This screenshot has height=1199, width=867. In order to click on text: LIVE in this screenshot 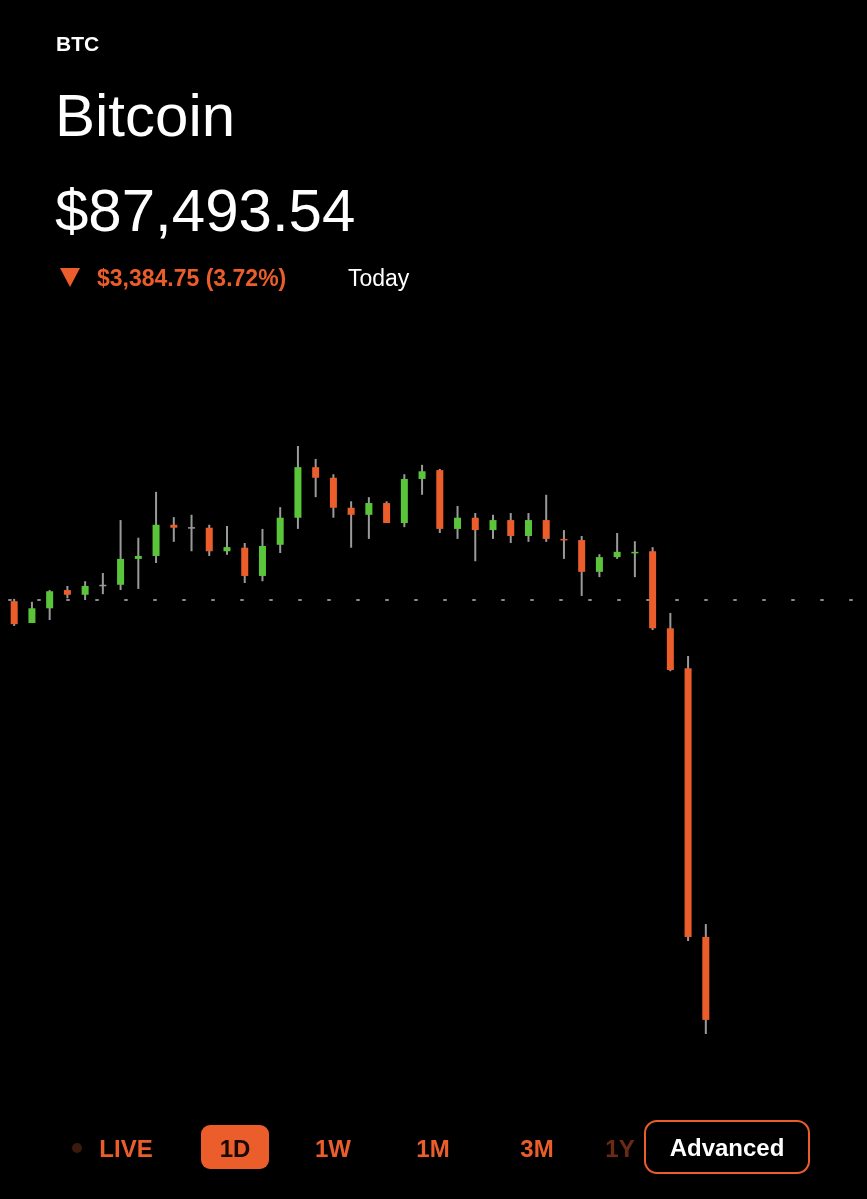, I will do `click(126, 1148)`.